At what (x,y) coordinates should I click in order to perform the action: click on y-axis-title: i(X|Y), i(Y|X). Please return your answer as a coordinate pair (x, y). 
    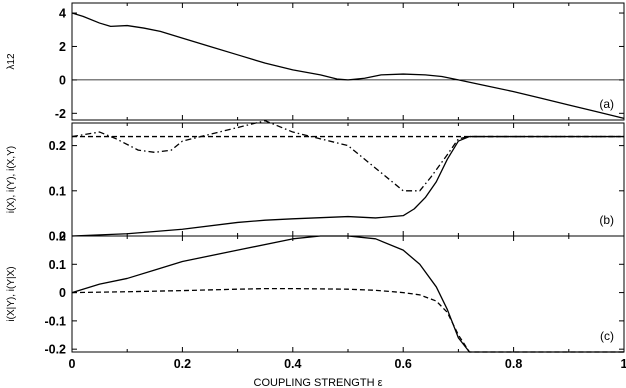
    Looking at the image, I should click on (11, 293).